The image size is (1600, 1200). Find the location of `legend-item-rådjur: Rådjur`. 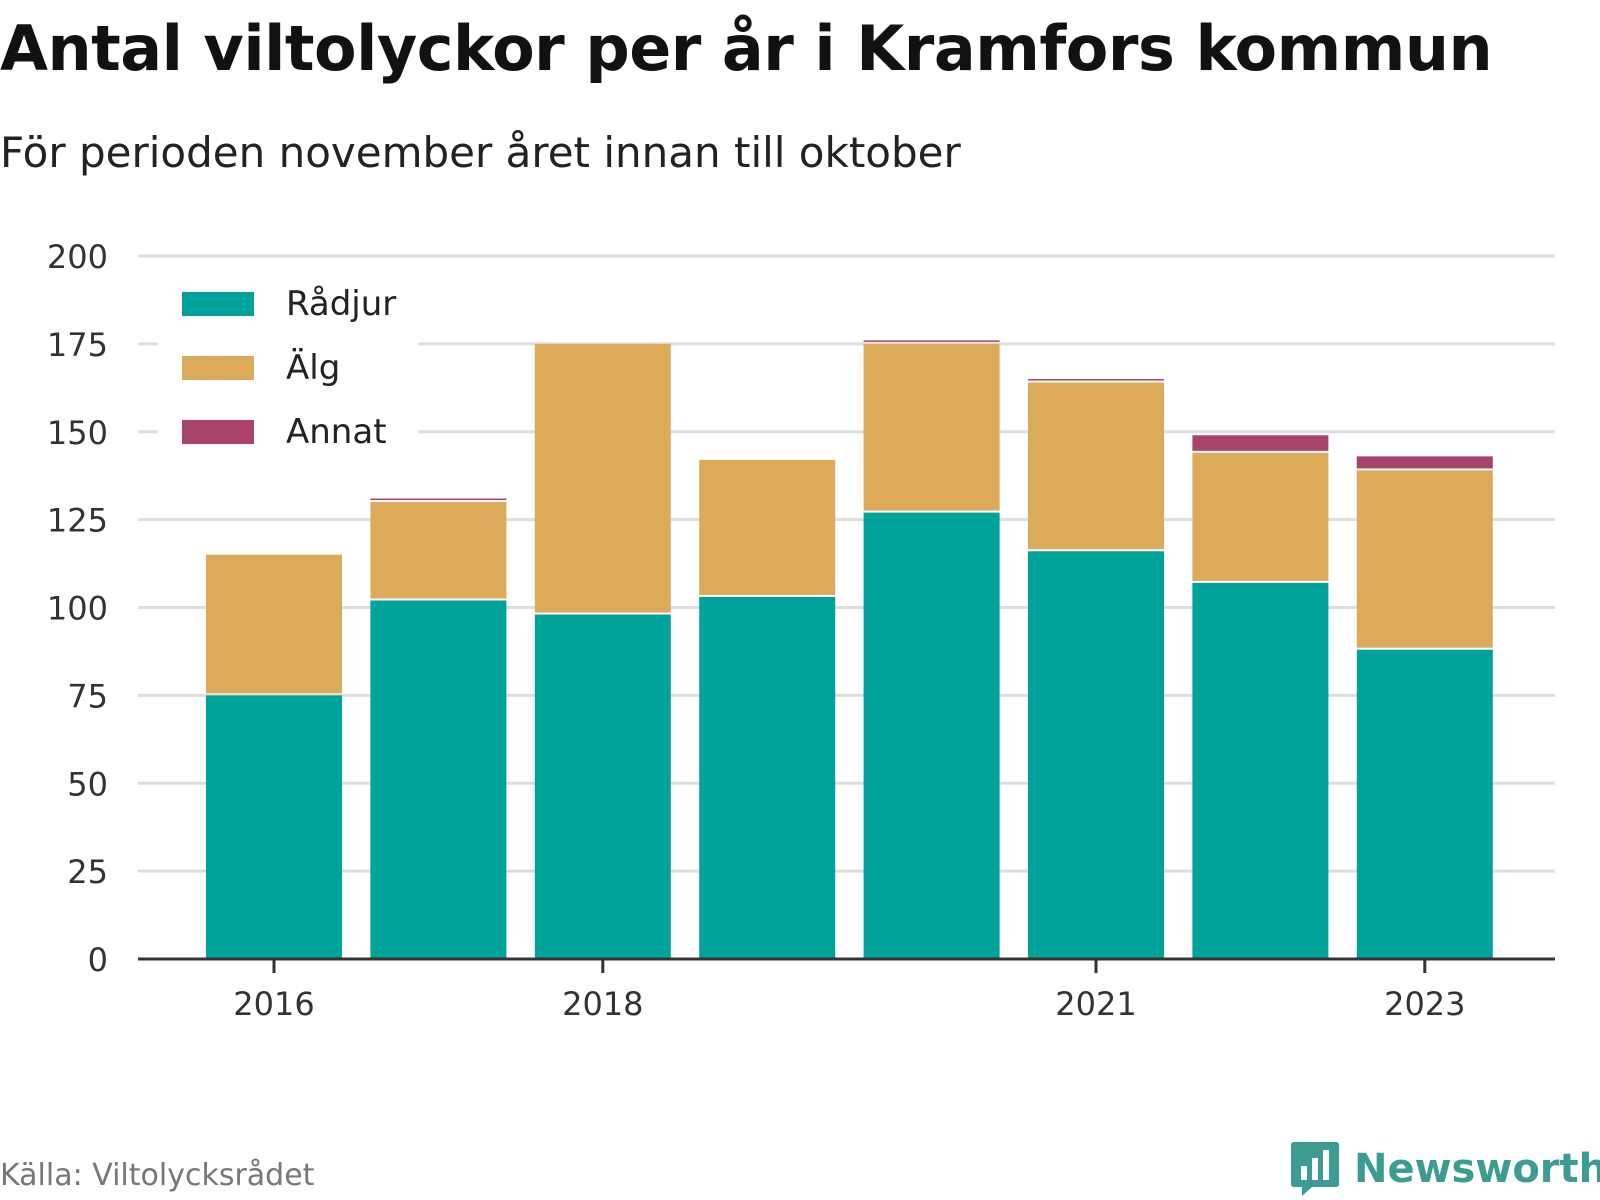

legend-item-rådjur: Rådjur is located at coordinates (289, 304).